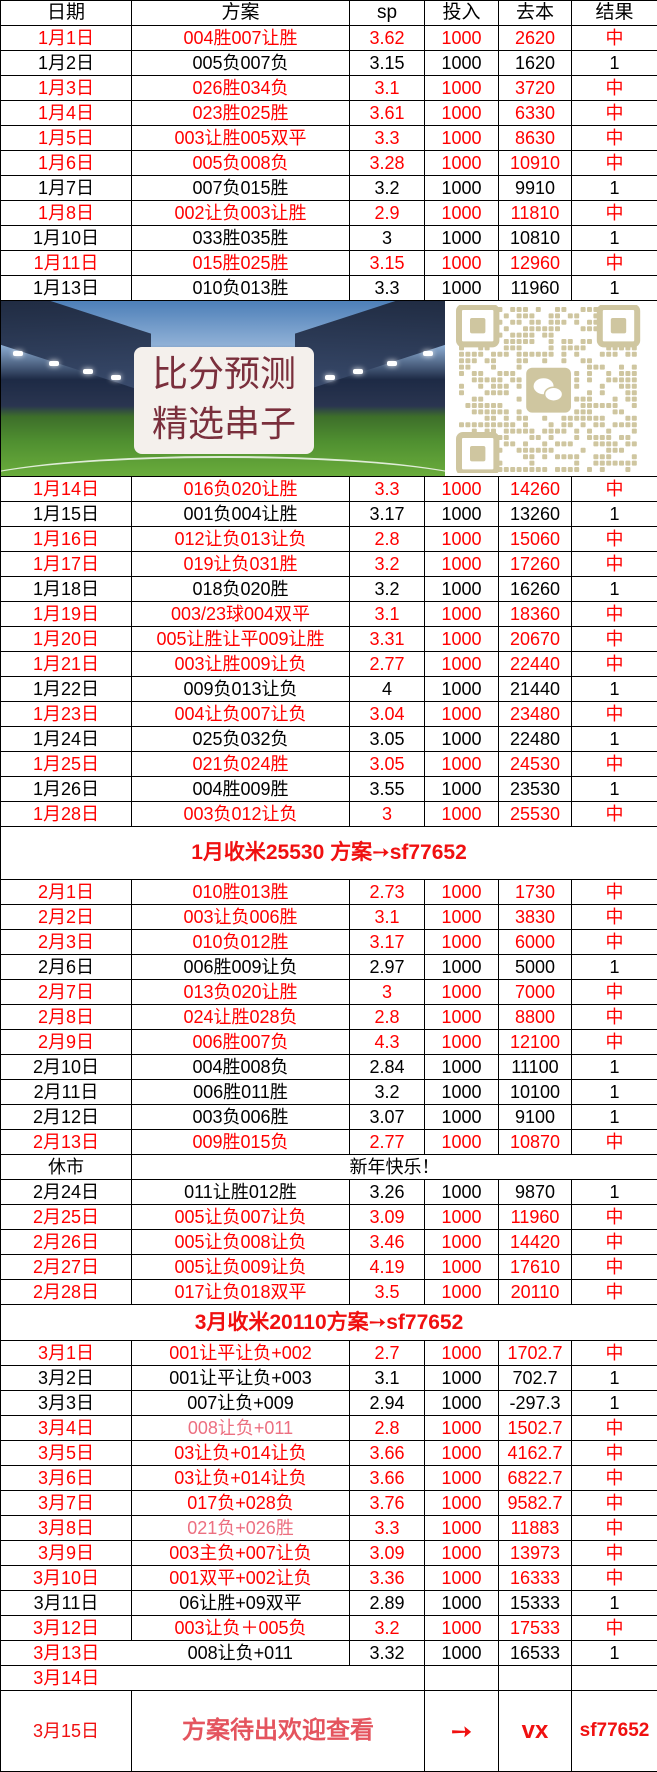 The width and height of the screenshot is (657, 1772). What do you see at coordinates (614, 13) in the screenshot?
I see `header-result: 结果` at bounding box center [614, 13].